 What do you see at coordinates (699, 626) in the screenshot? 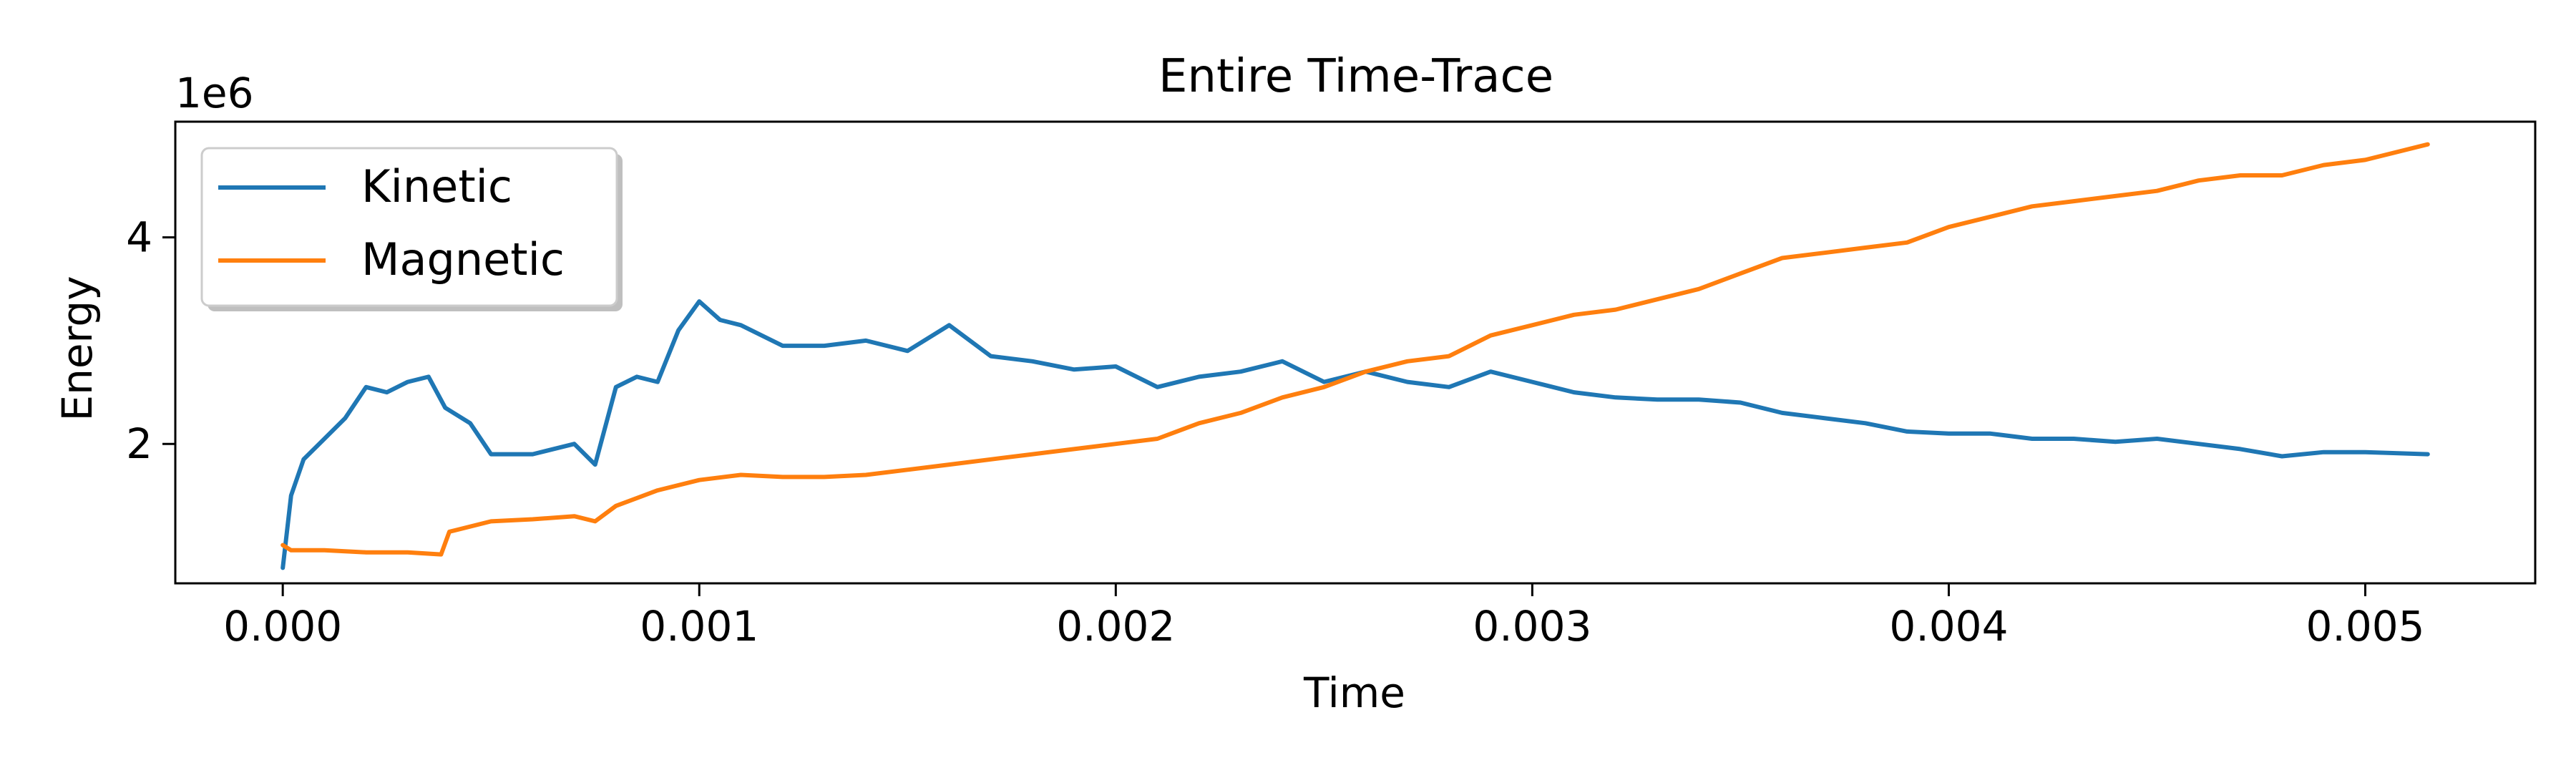
I see `x-tick-label: 0.001` at bounding box center [699, 626].